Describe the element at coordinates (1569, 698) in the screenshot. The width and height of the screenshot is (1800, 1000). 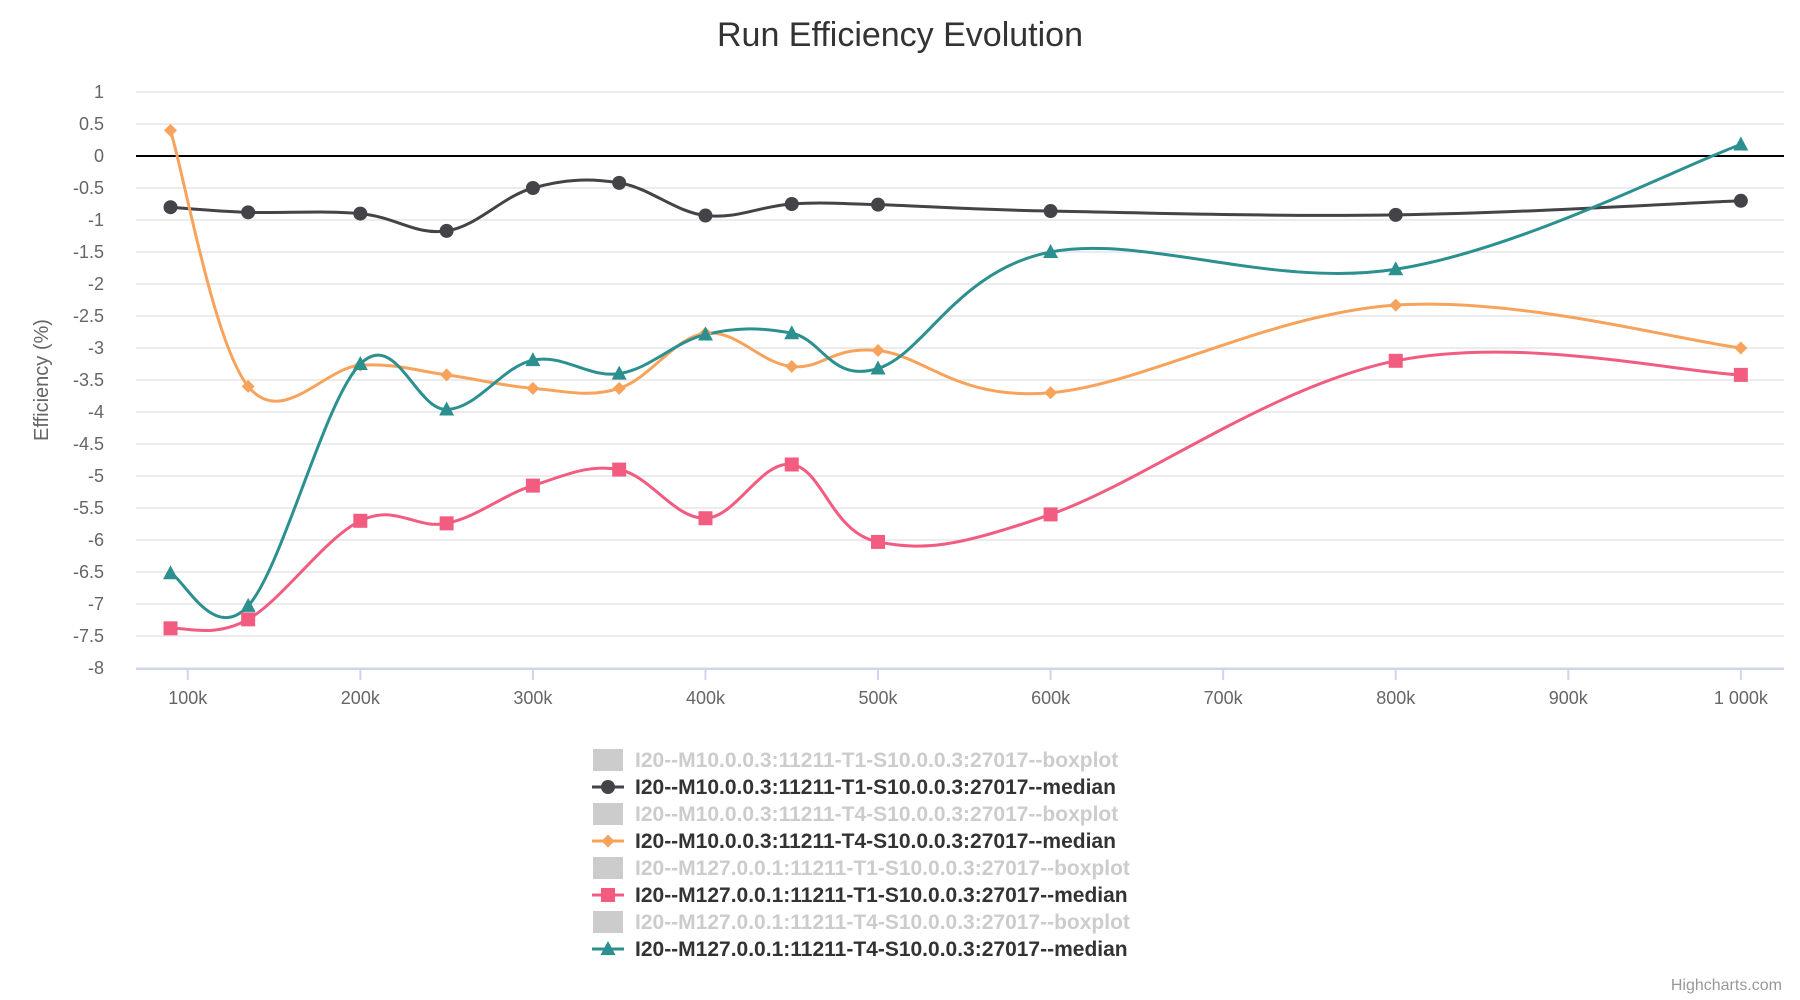
I see `x-tick-label: 900k` at that location.